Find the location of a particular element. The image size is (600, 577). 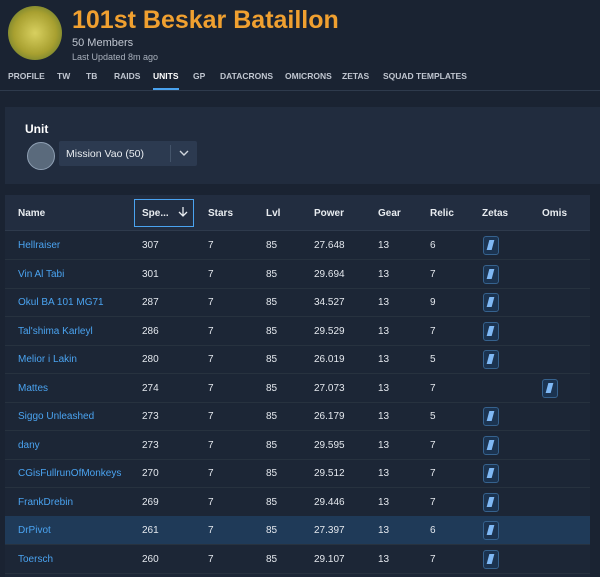

cell: 280 is located at coordinates (150, 359).